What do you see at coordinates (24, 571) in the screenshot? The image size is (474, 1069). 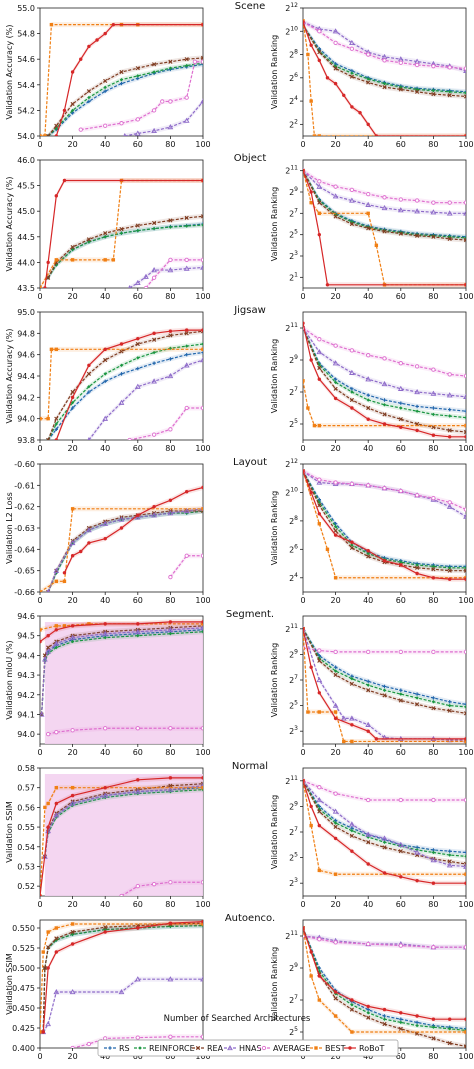 I see `y-tick-label: -0.65` at bounding box center [24, 571].